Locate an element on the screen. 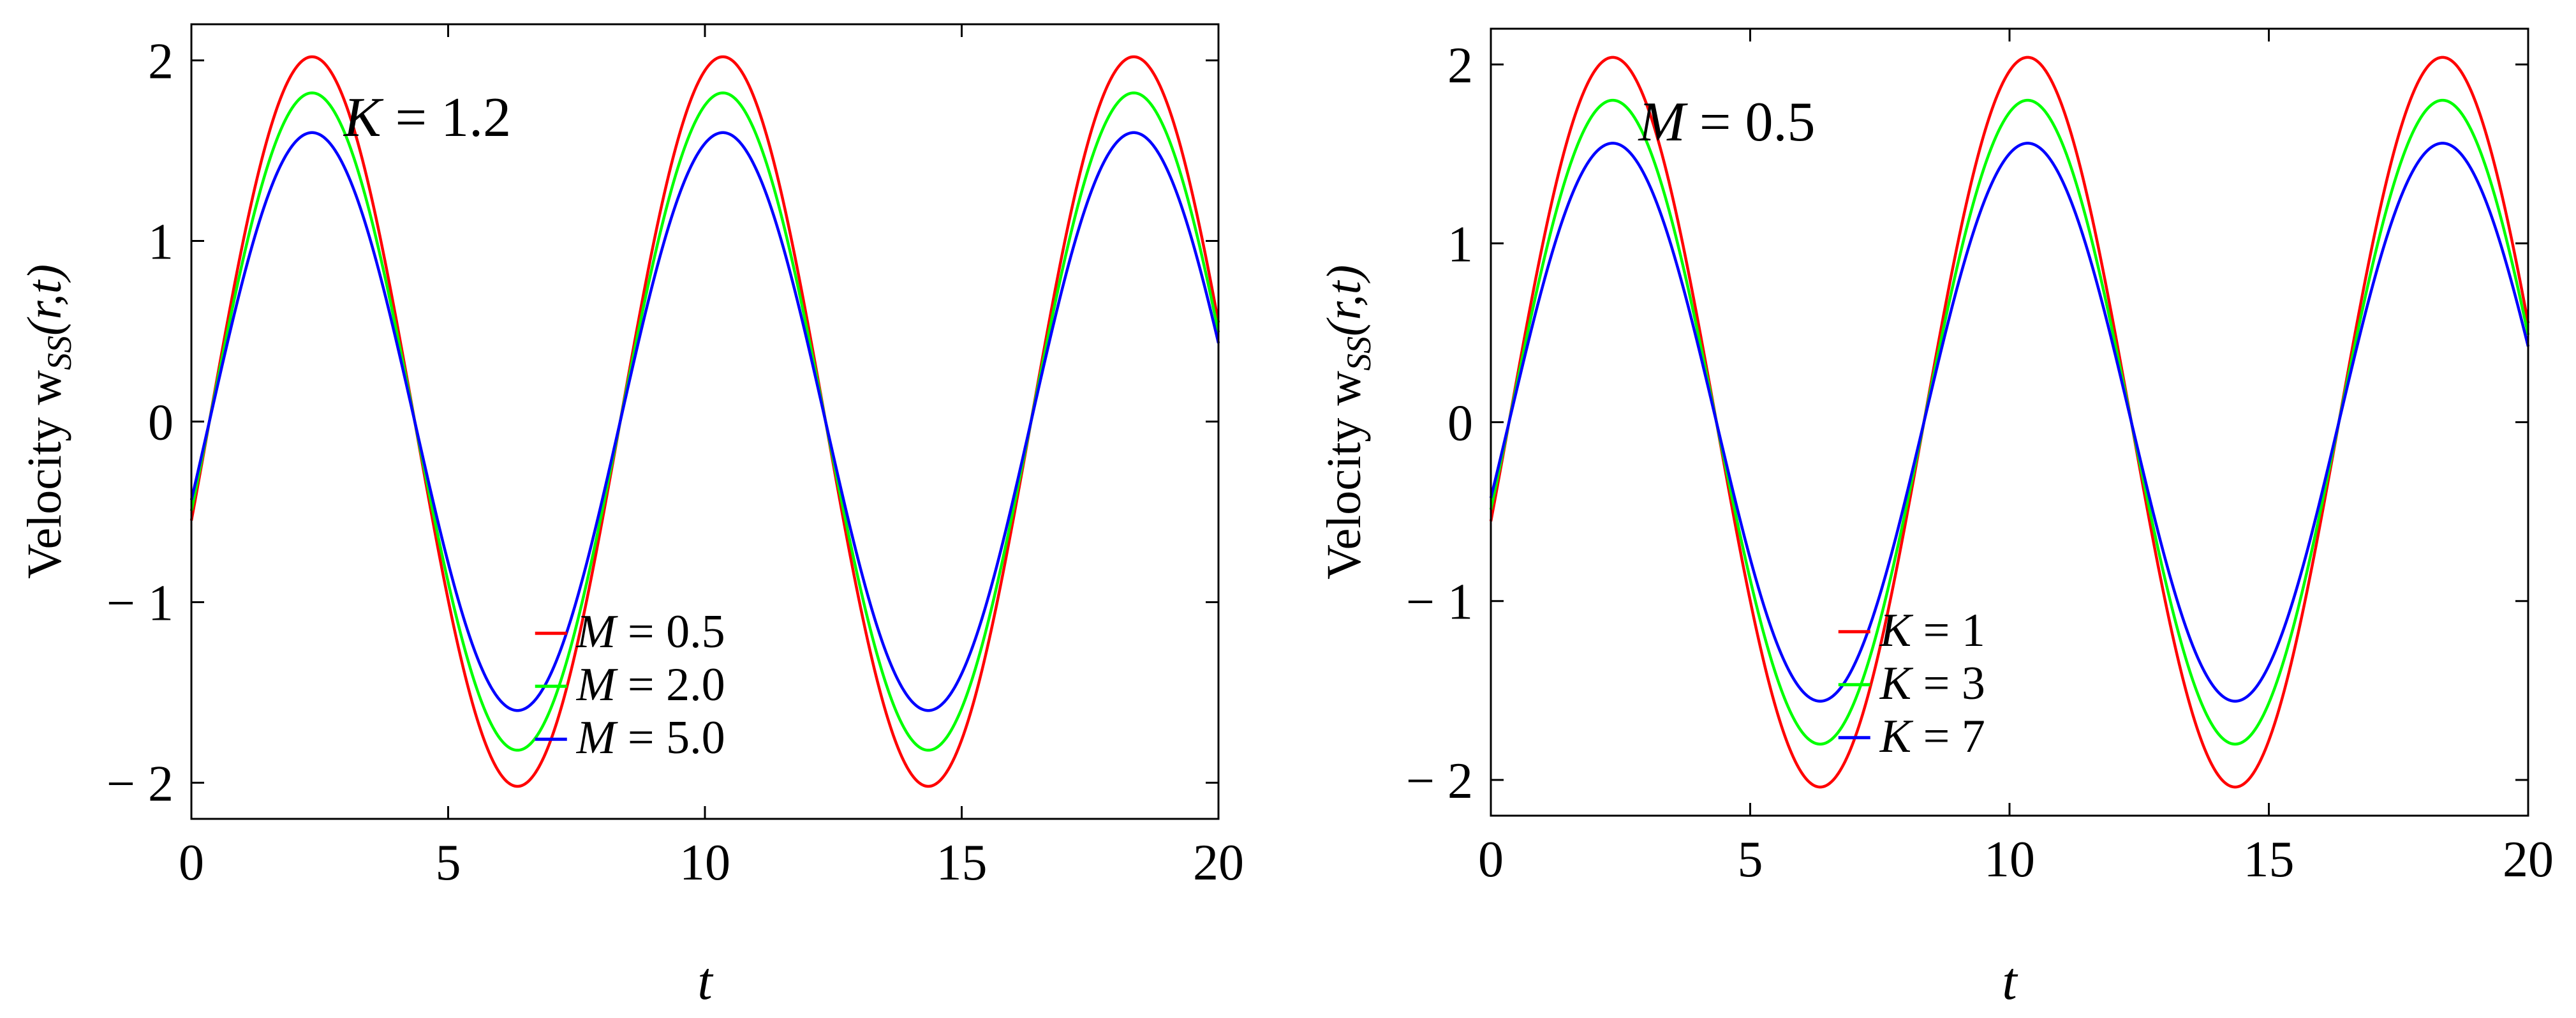  chart1-legend-label-1: K = 1 is located at coordinates (1932, 631).